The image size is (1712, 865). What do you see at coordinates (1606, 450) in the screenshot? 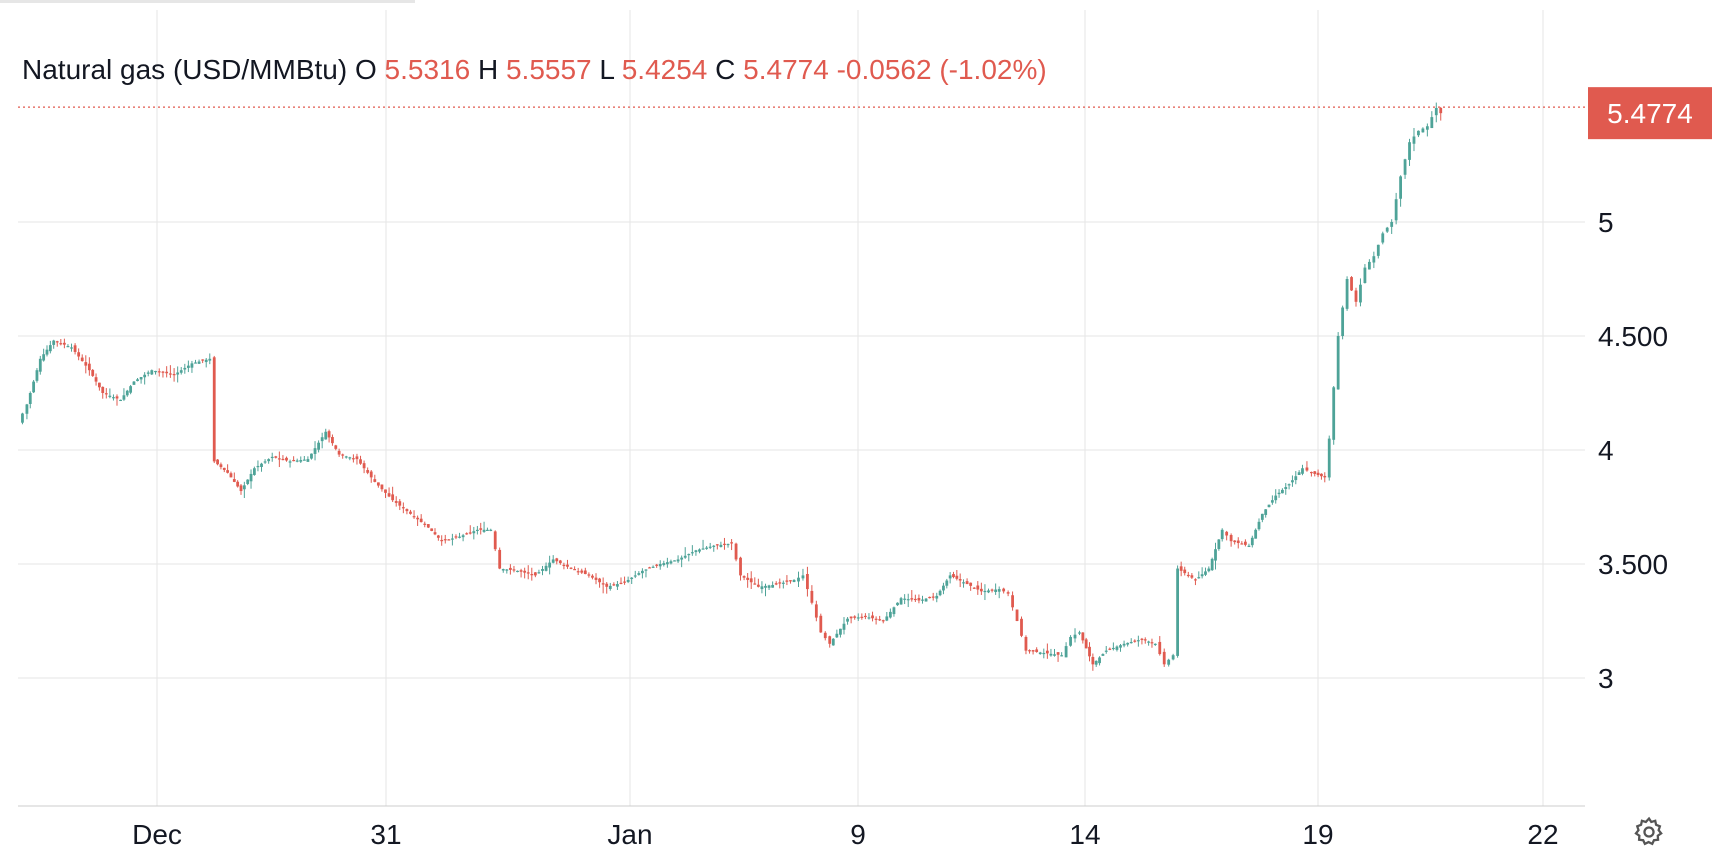
I see `y-tick-label-2: 4` at bounding box center [1606, 450].